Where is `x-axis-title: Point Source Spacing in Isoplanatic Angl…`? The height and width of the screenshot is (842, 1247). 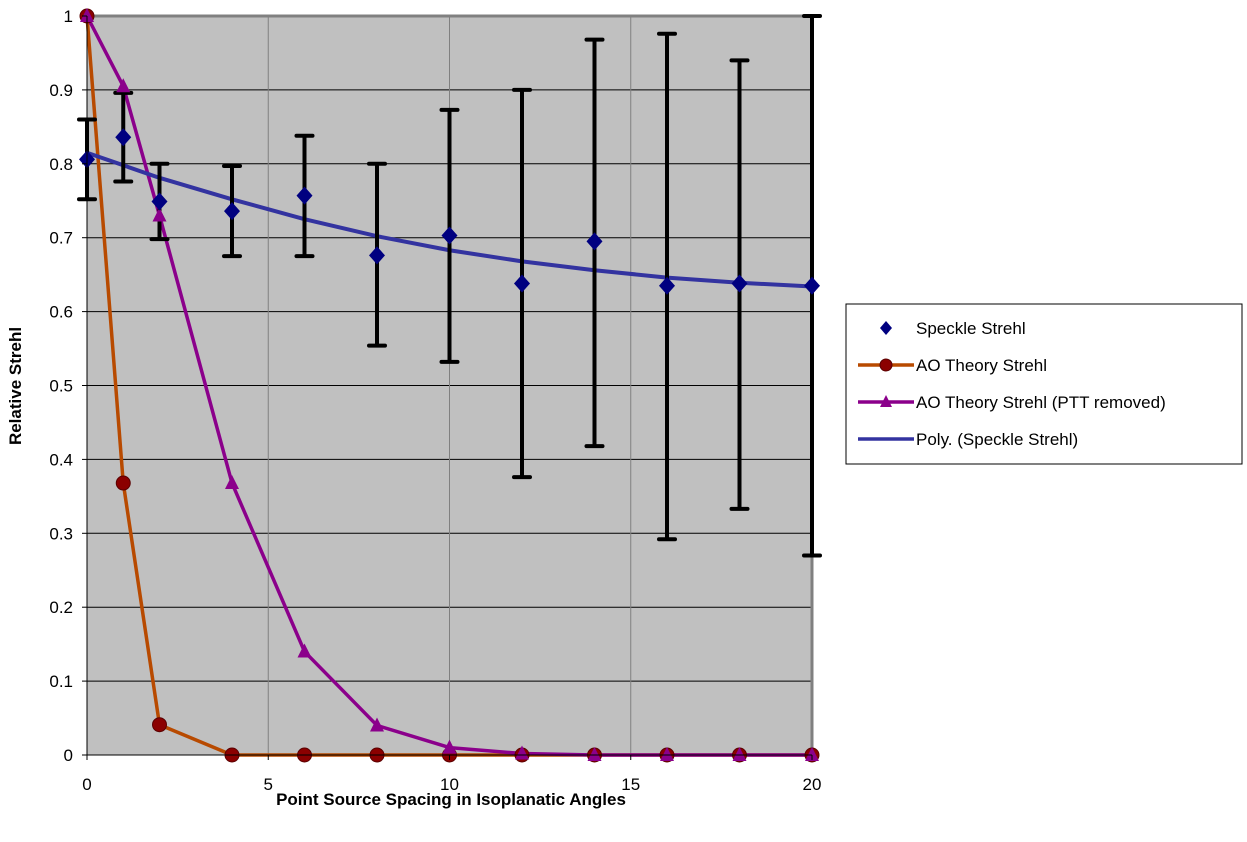 x-axis-title: Point Source Spacing in Isoplanatic Angl… is located at coordinates (451, 799).